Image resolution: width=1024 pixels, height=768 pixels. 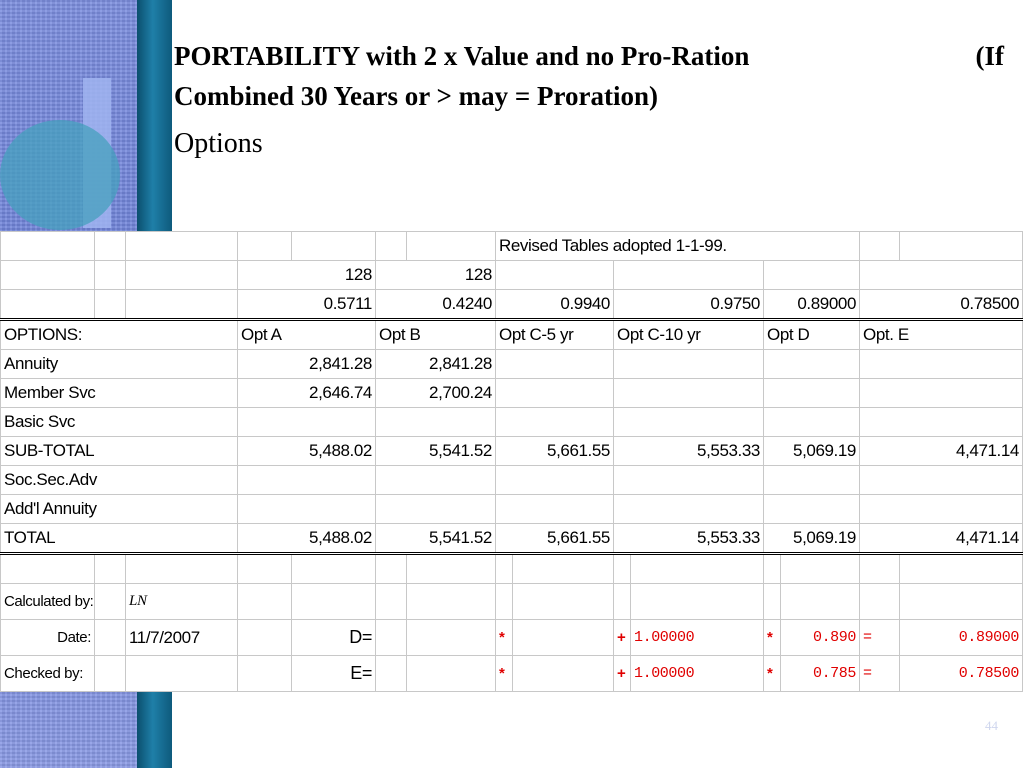 I want to click on formula-e-one: 1.00000, so click(x=697, y=673).